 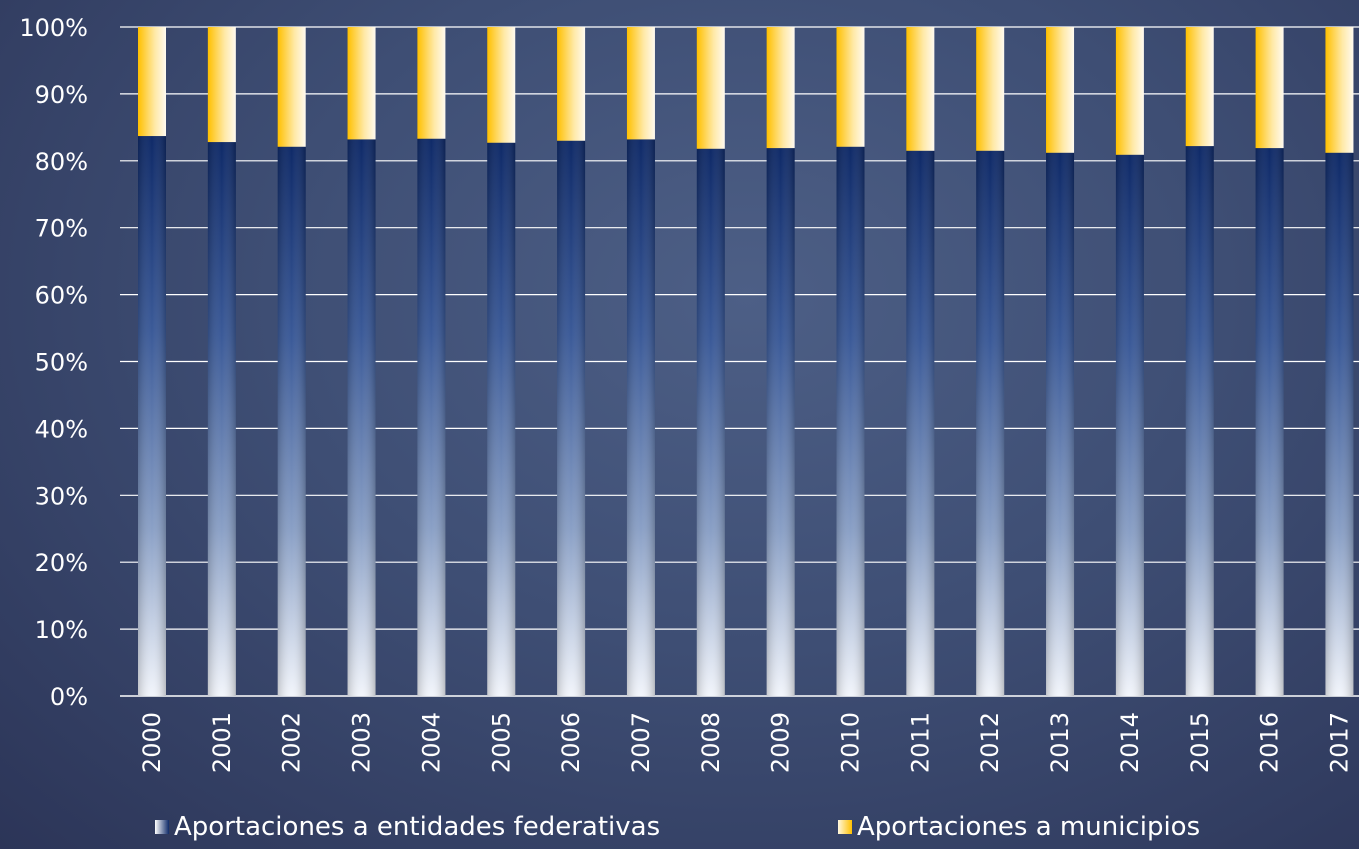 What do you see at coordinates (61, 296) in the screenshot?
I see `y-tick-label: 60%` at bounding box center [61, 296].